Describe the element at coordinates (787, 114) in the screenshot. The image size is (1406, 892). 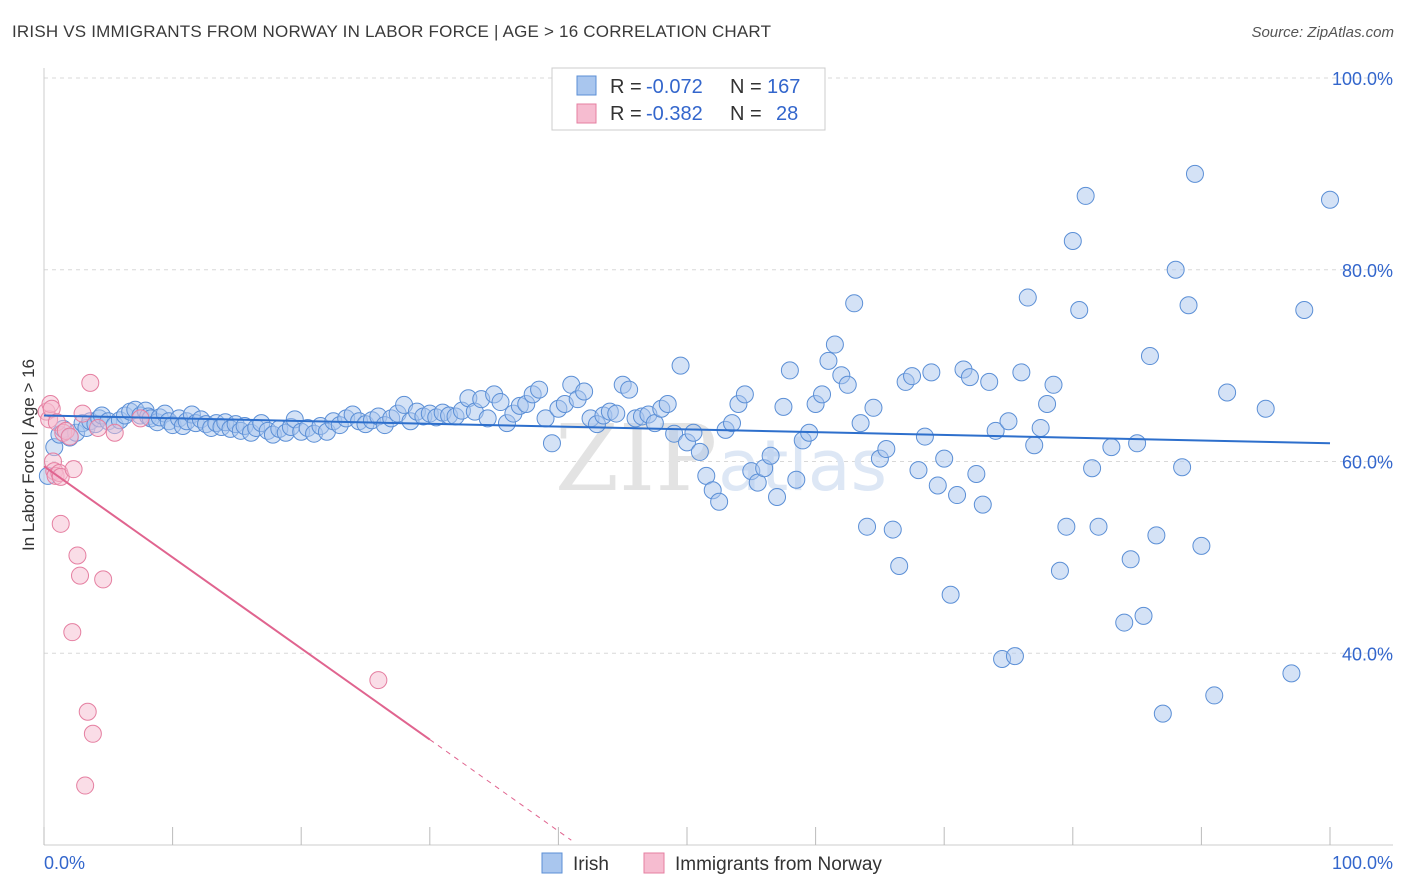
I see `legend-n-value-norway: 28` at that location.